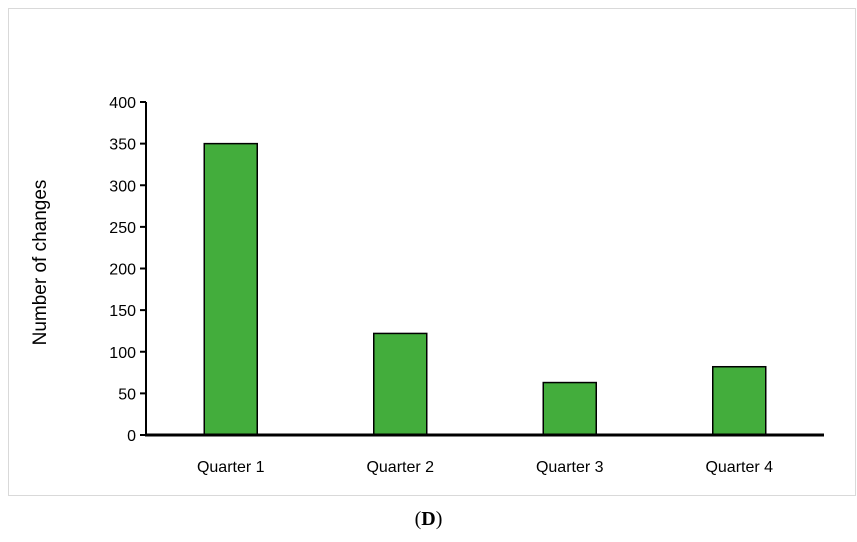 Image resolution: width=857 pixels, height=542 pixels. Describe the element at coordinates (418, 519) in the screenshot. I see `panel-label-open: (` at that location.